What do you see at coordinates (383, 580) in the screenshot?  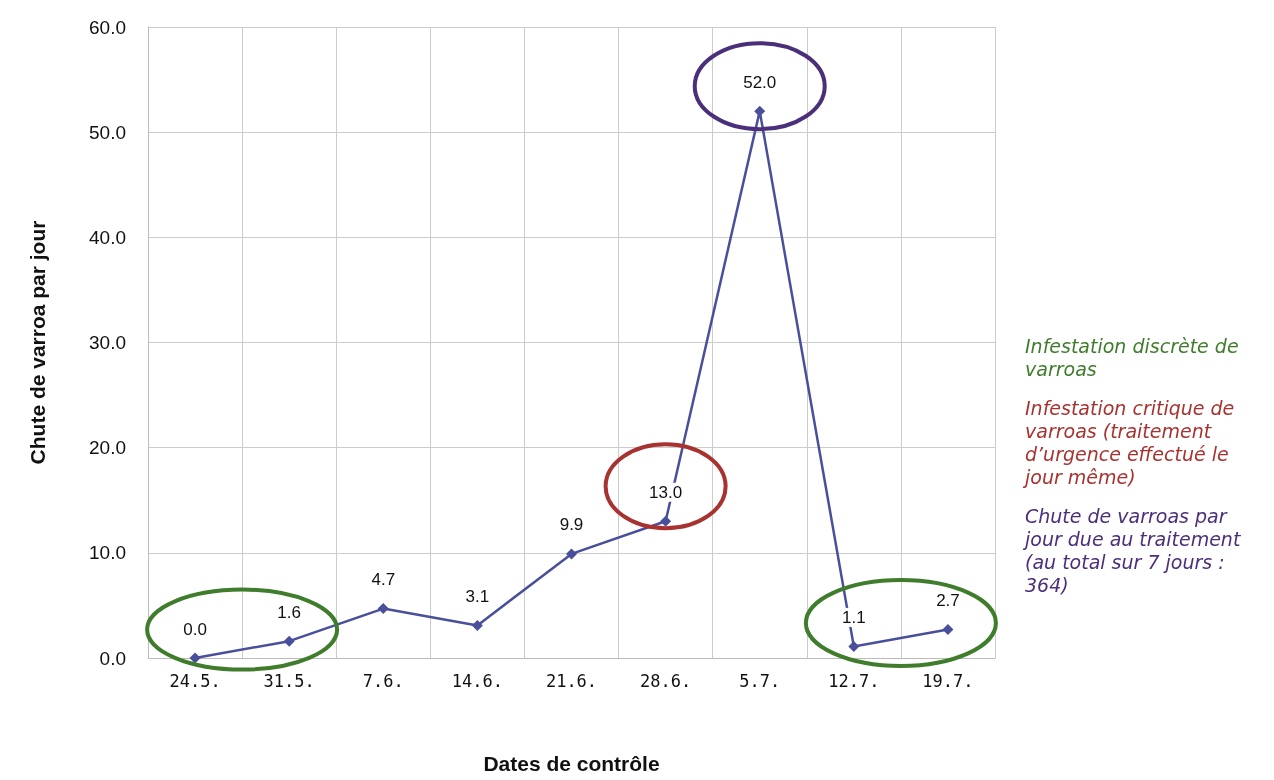 I see `data-label: 4.7` at bounding box center [383, 580].